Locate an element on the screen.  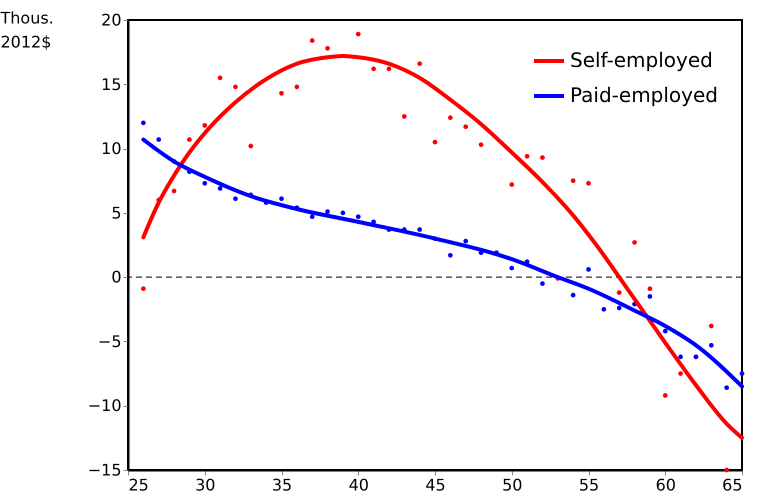
y-tick-label: 20 is located at coordinates (111, 20).